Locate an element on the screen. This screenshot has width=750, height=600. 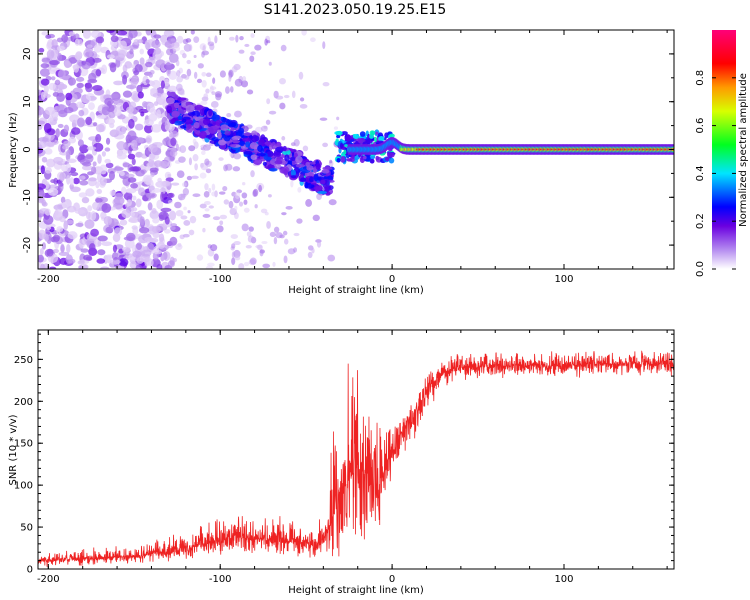
spectrogram-x-label: Height of straight line (km) is located at coordinates (356, 290).